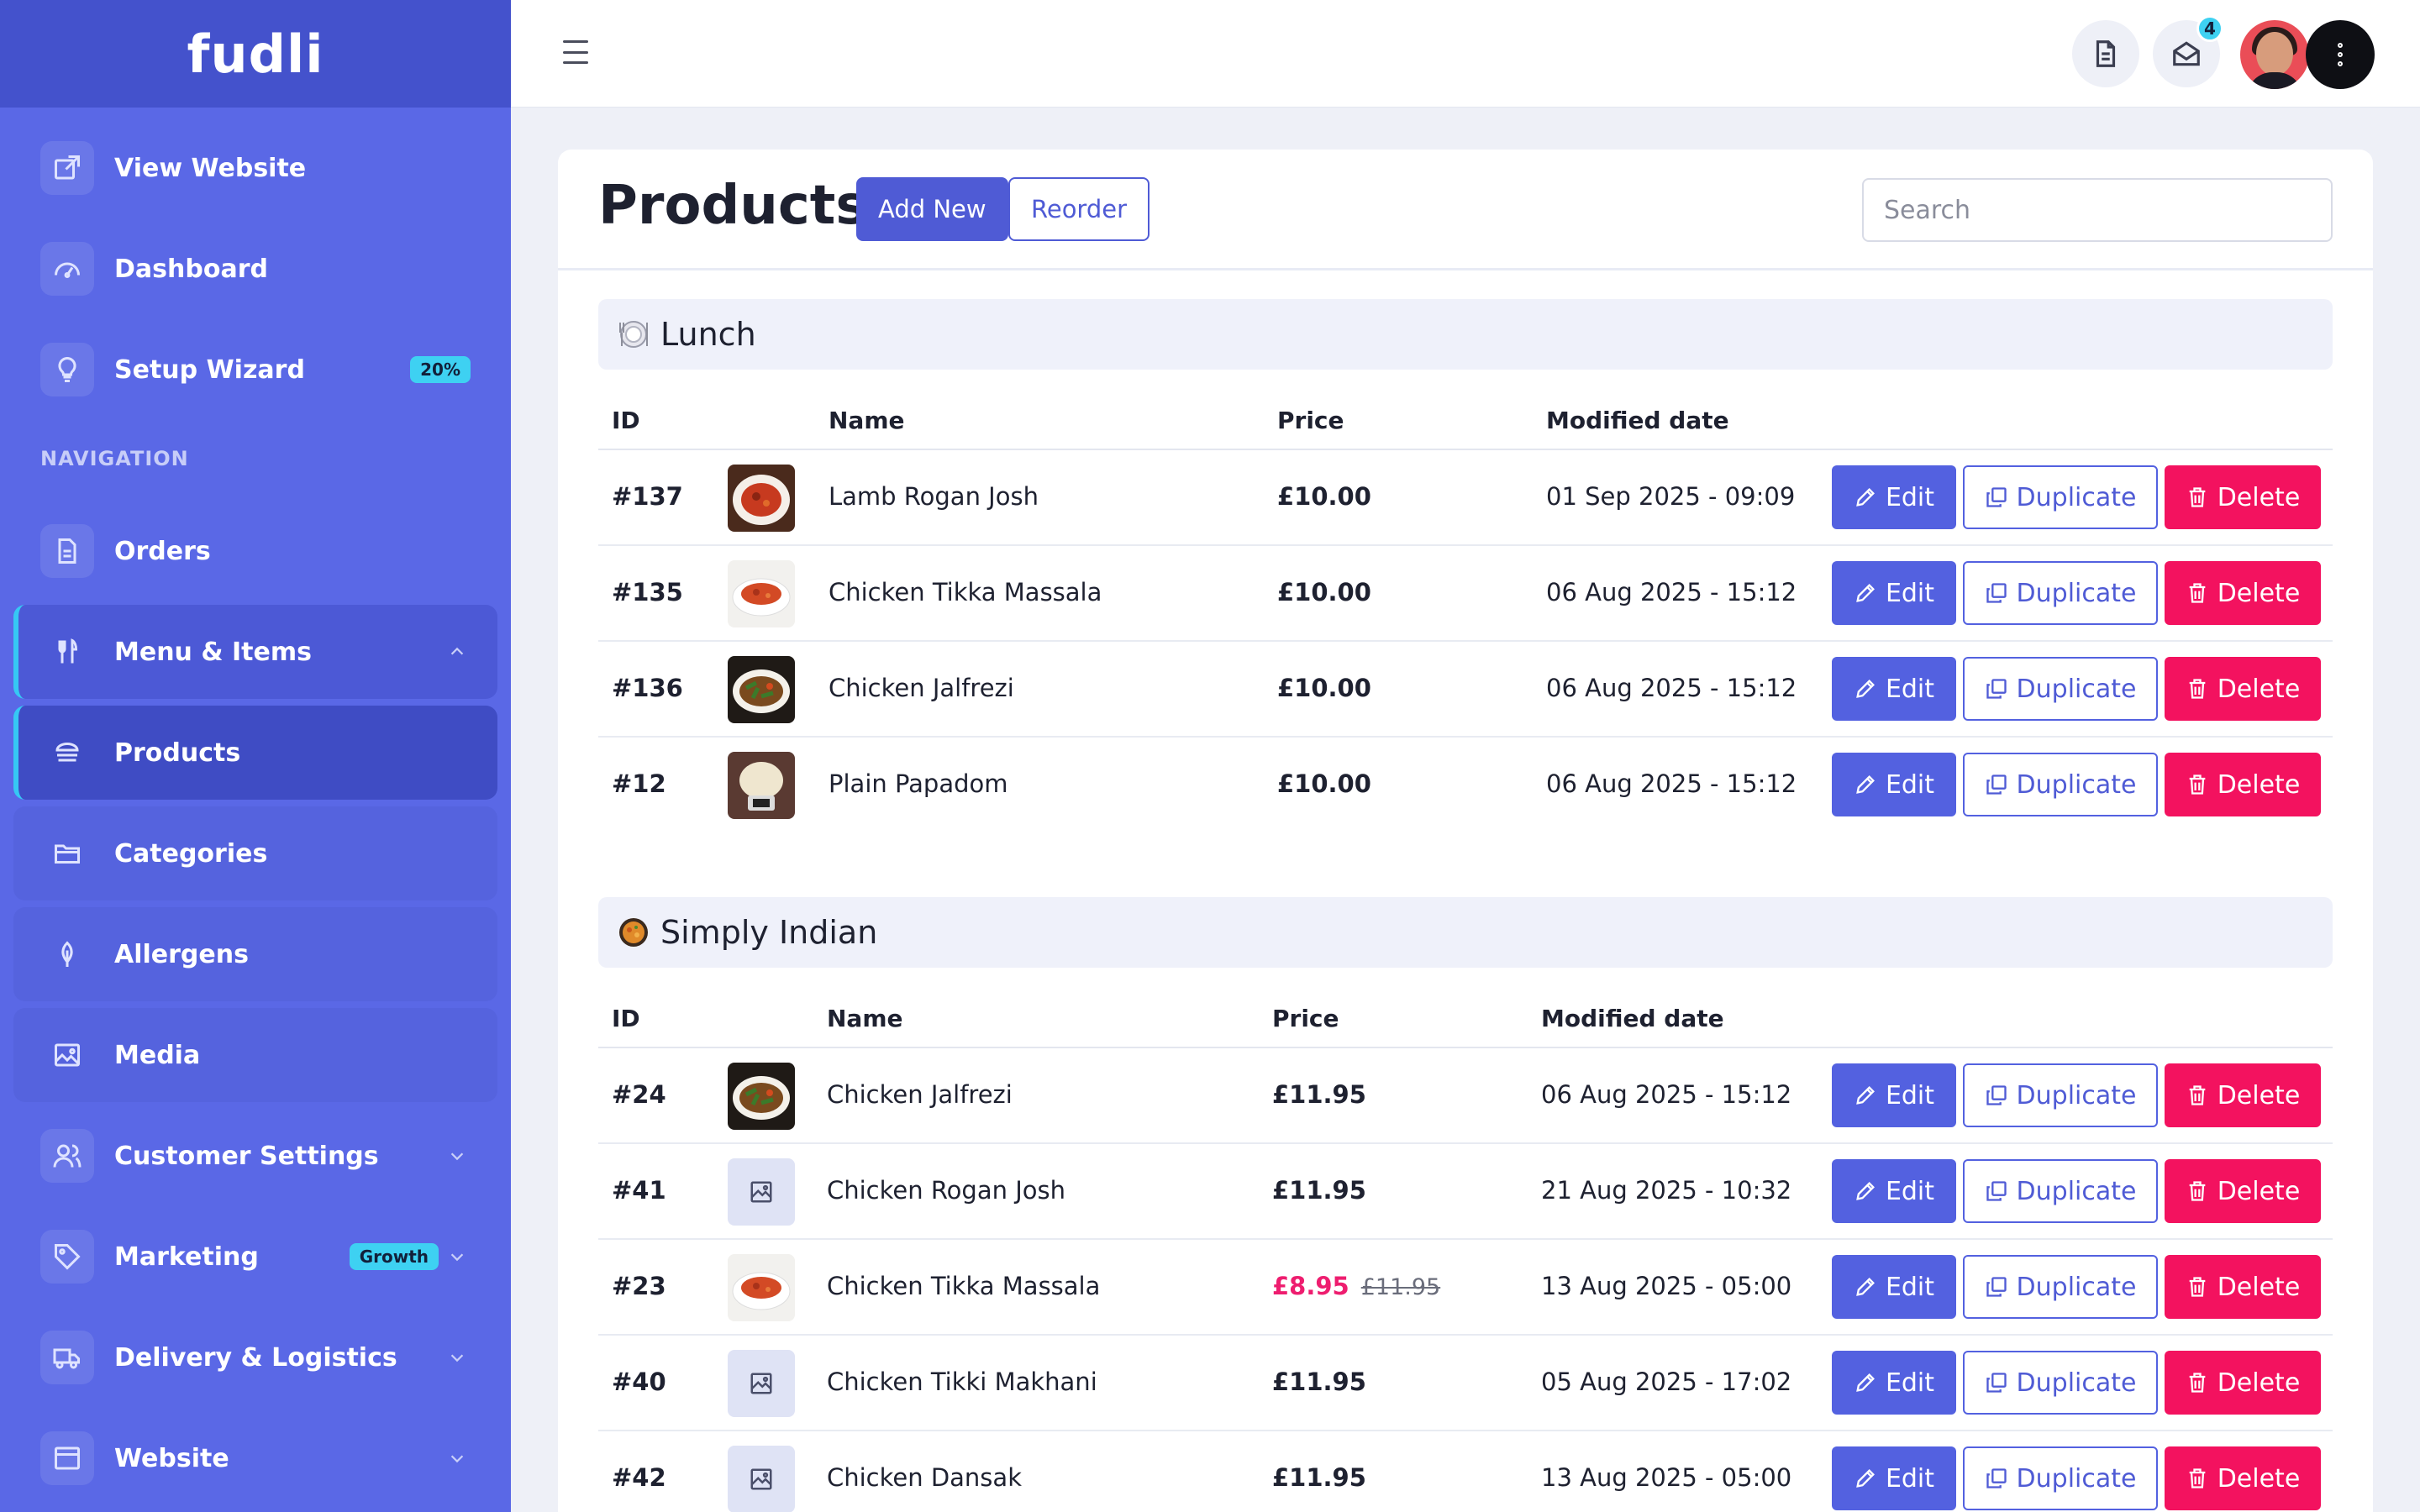 This screenshot has width=2420, height=1512. Describe the element at coordinates (762, 1479) in the screenshot. I see `image-placeholder-icon` at that location.